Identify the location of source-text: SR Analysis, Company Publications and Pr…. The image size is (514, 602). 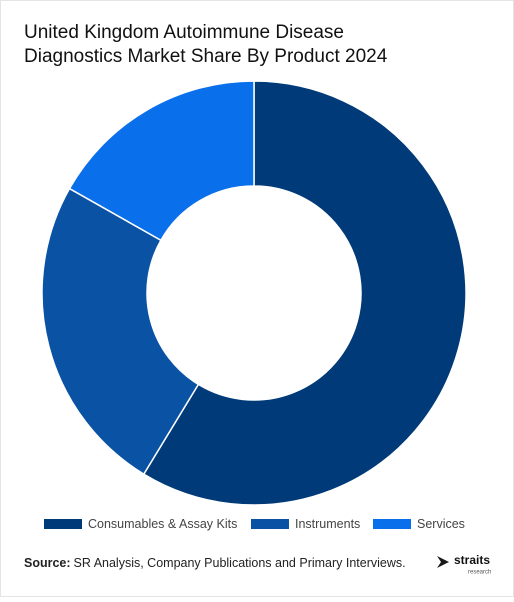
(240, 563).